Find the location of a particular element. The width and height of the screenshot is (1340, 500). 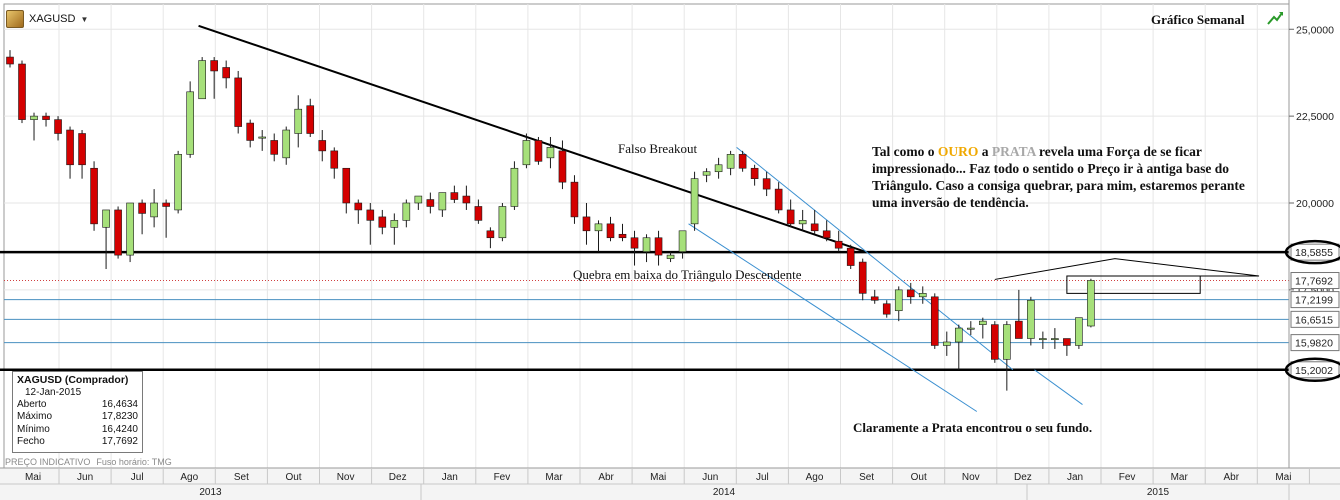

timezone-label: Fuso horário: TMG is located at coordinates (134, 462).